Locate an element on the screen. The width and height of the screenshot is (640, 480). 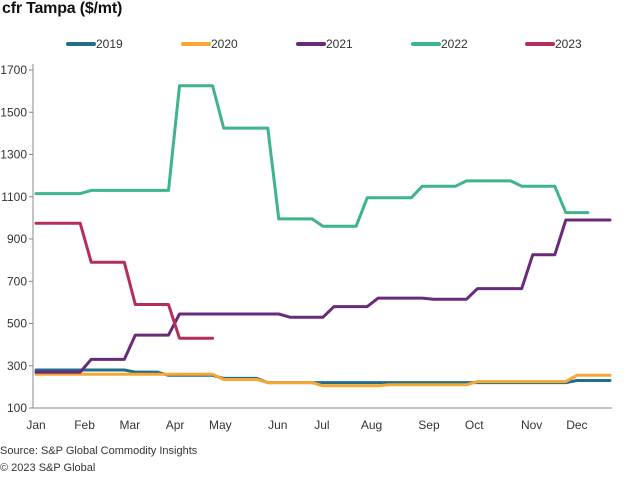
y-tick-label: 1700 is located at coordinates (13, 70).